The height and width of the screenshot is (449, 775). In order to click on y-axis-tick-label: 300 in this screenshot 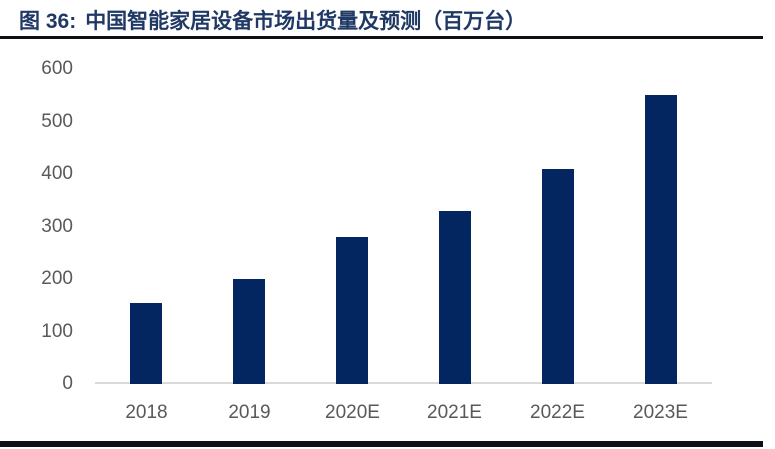, I will do `click(57, 226)`.